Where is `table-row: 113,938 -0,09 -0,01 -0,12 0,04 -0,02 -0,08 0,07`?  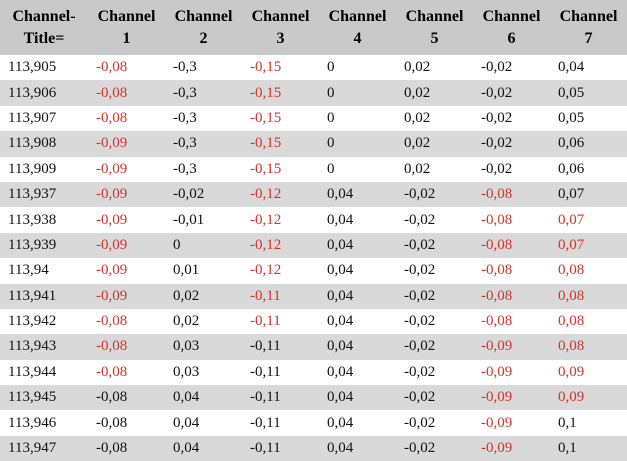 table-row: 113,938 -0,09 -0,01 -0,12 0,04 -0,02 -0,08 0,07 is located at coordinates (313, 220).